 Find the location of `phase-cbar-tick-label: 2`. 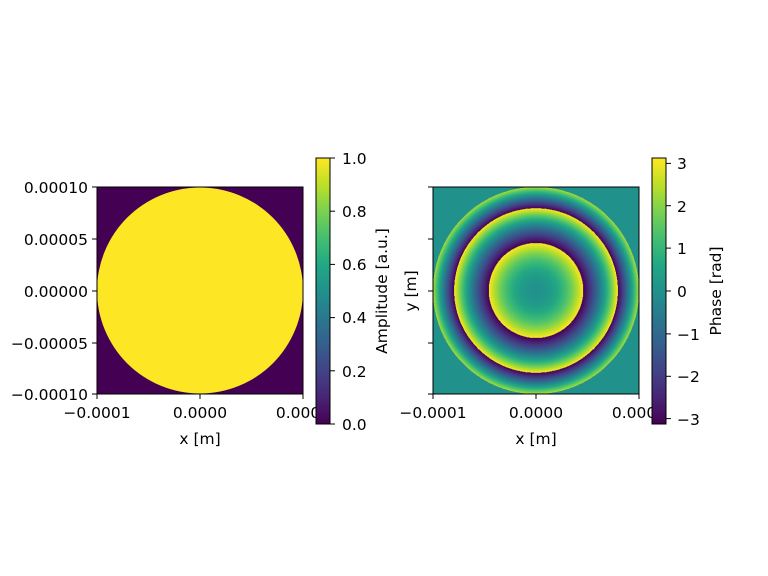

phase-cbar-tick-label: 2 is located at coordinates (682, 207).